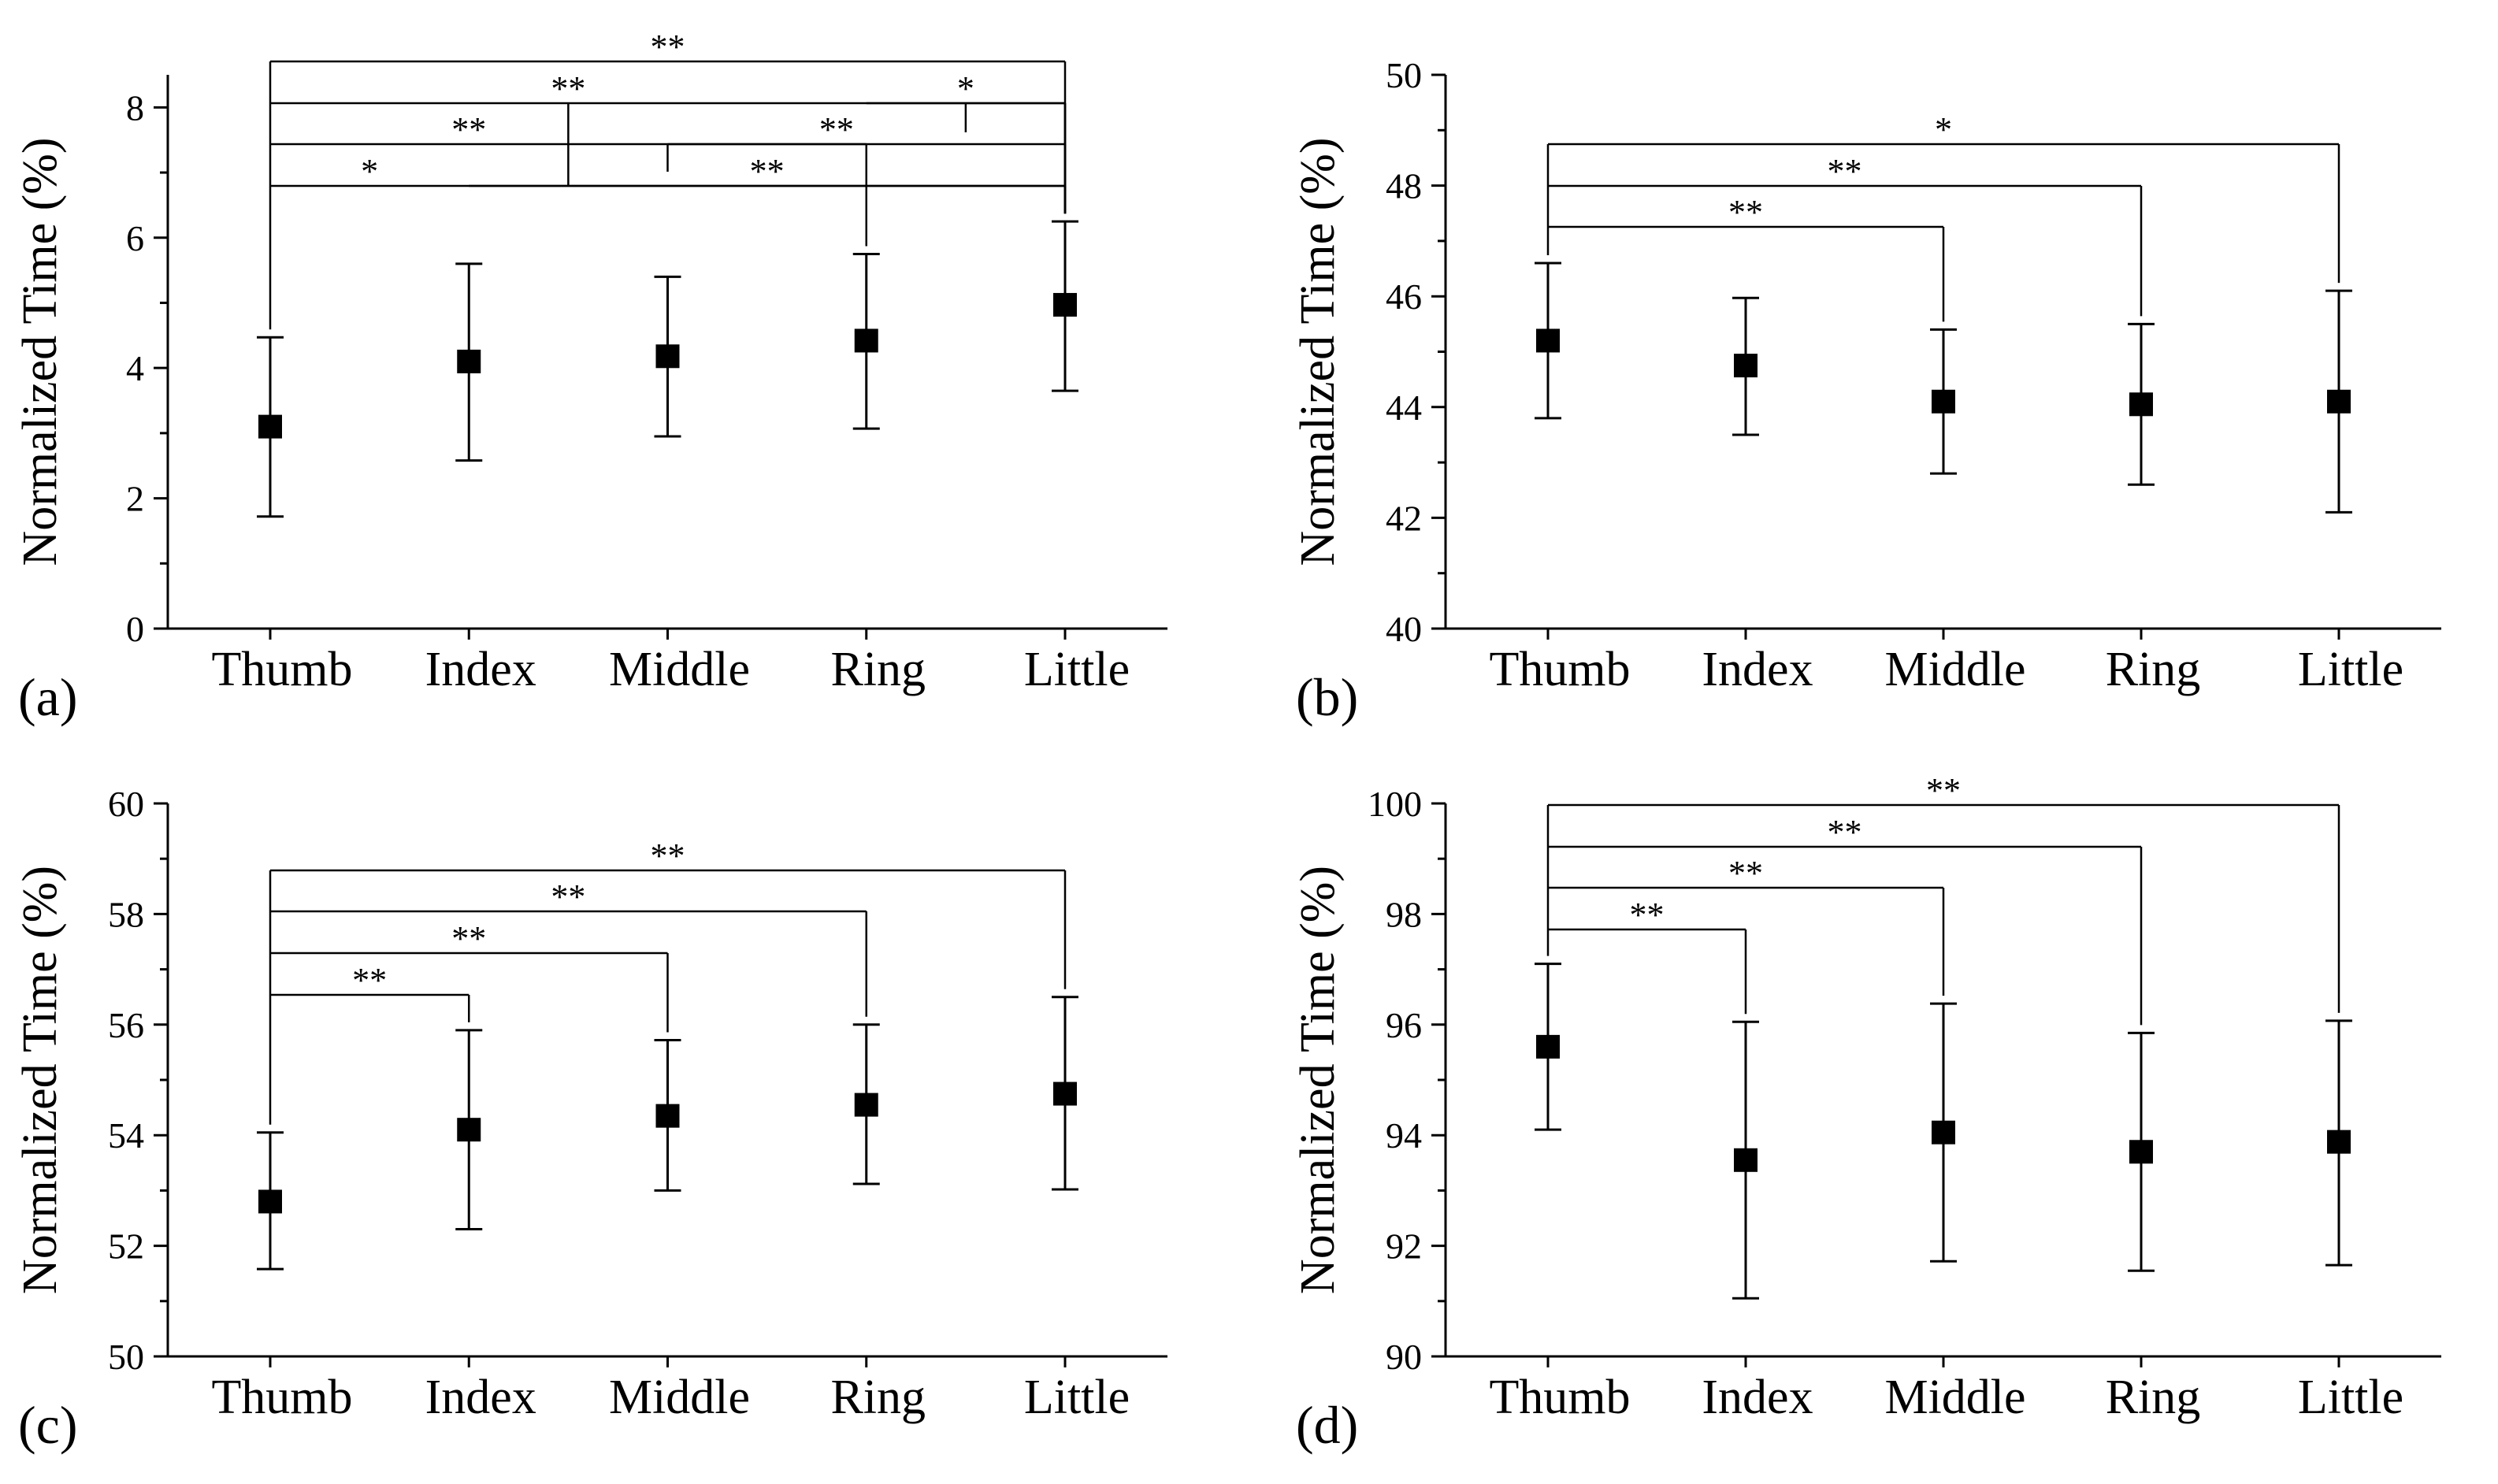  Describe the element at coordinates (135, 108) in the screenshot. I see `y-tick-label: 8` at that location.